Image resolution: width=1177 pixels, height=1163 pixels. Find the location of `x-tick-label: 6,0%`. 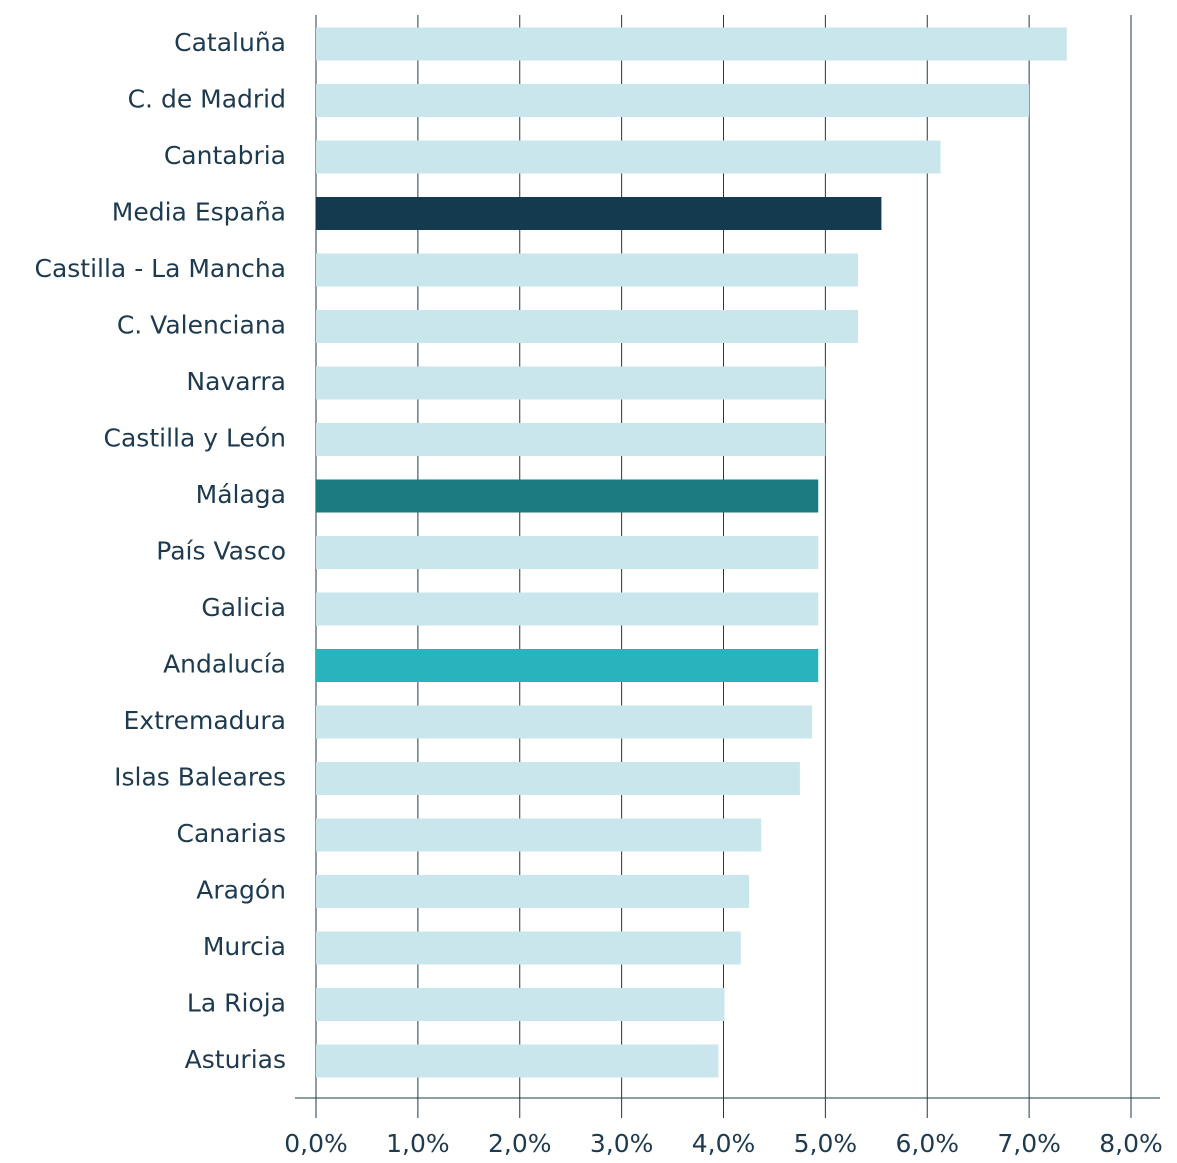

x-tick-label: 6,0% is located at coordinates (927, 1143).